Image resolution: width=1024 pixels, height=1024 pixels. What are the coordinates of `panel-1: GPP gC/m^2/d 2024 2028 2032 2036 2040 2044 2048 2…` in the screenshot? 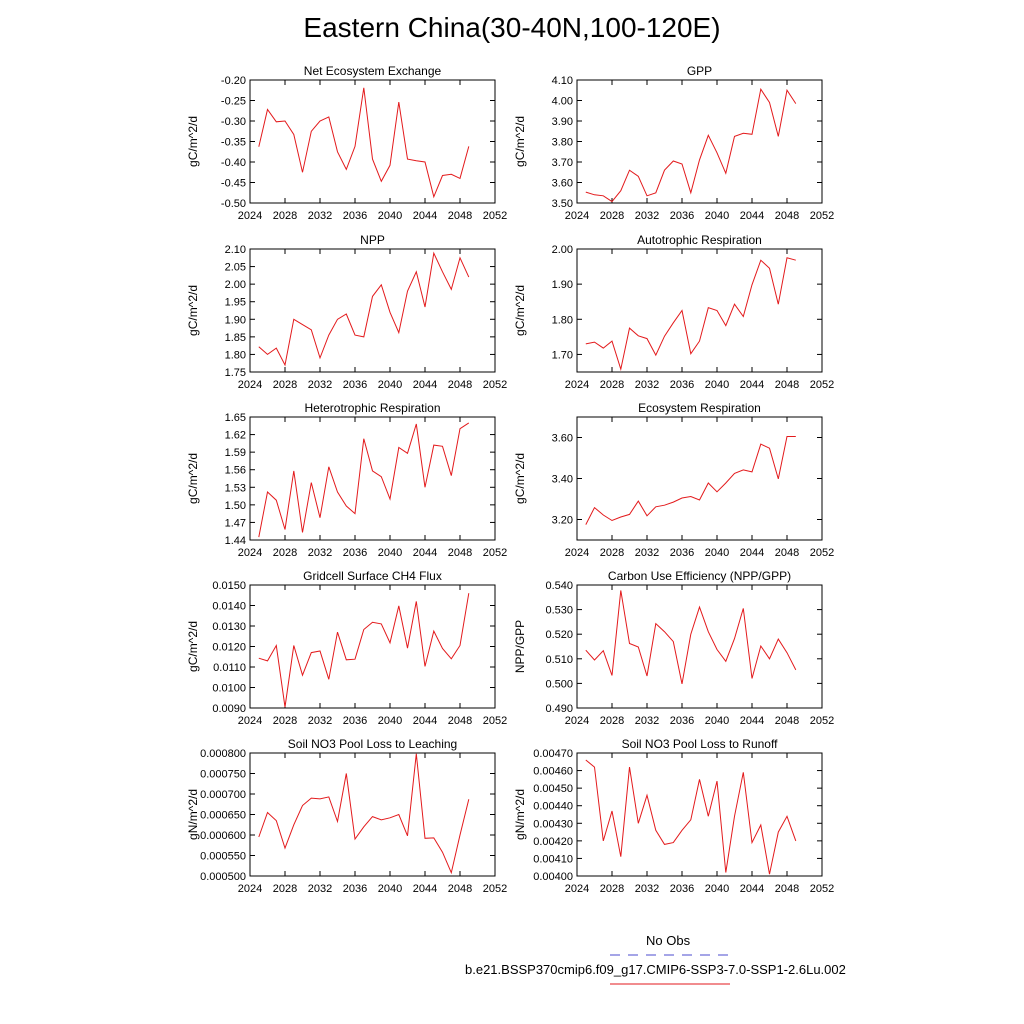 It's located at (673, 143).